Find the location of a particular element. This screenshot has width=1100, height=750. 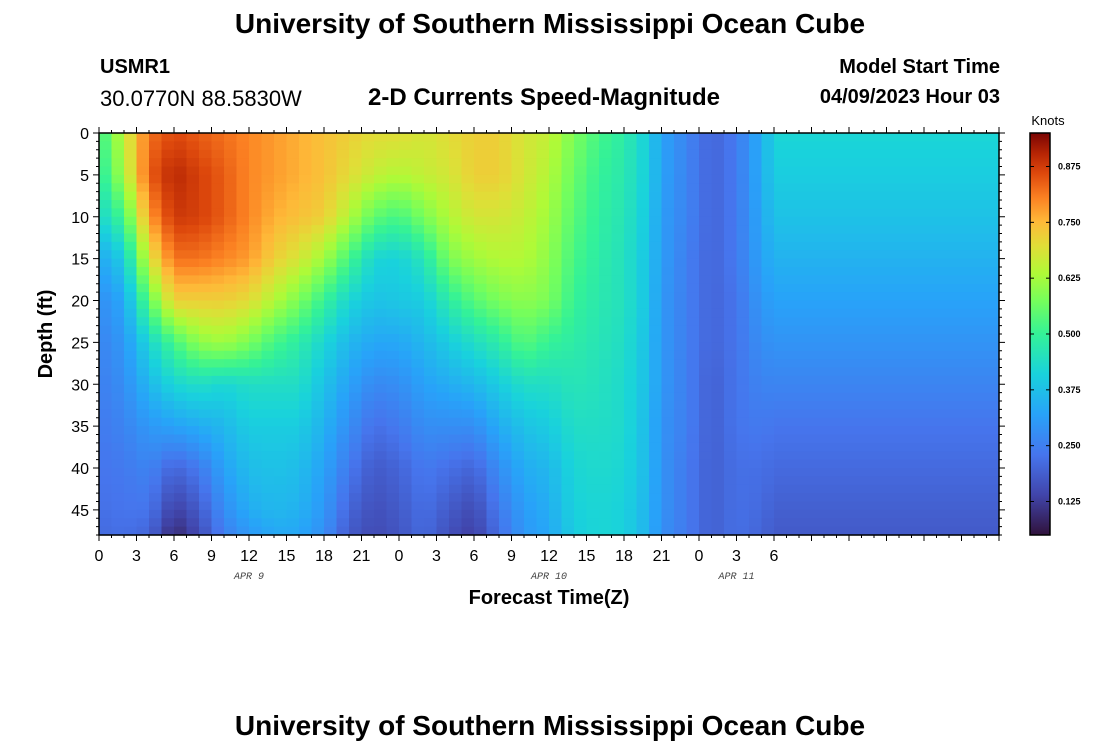

y-tick-label: 5 is located at coordinates (84, 176).